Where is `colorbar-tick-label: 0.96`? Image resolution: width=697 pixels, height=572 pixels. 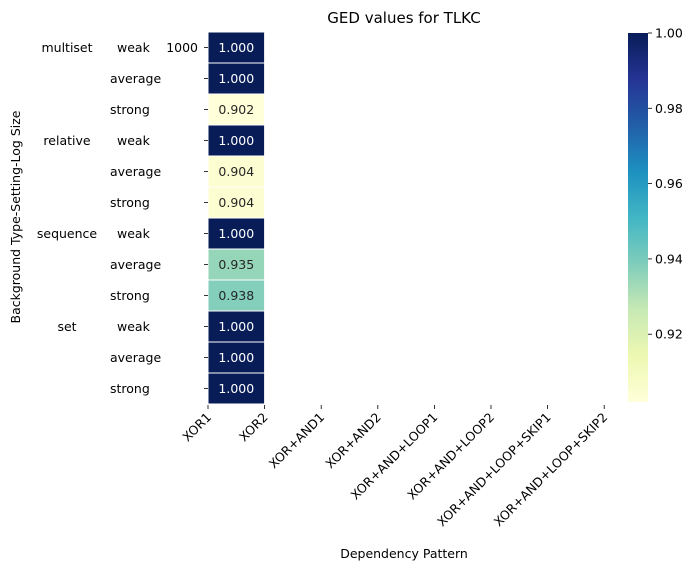
colorbar-tick-label: 0.96 is located at coordinates (669, 183).